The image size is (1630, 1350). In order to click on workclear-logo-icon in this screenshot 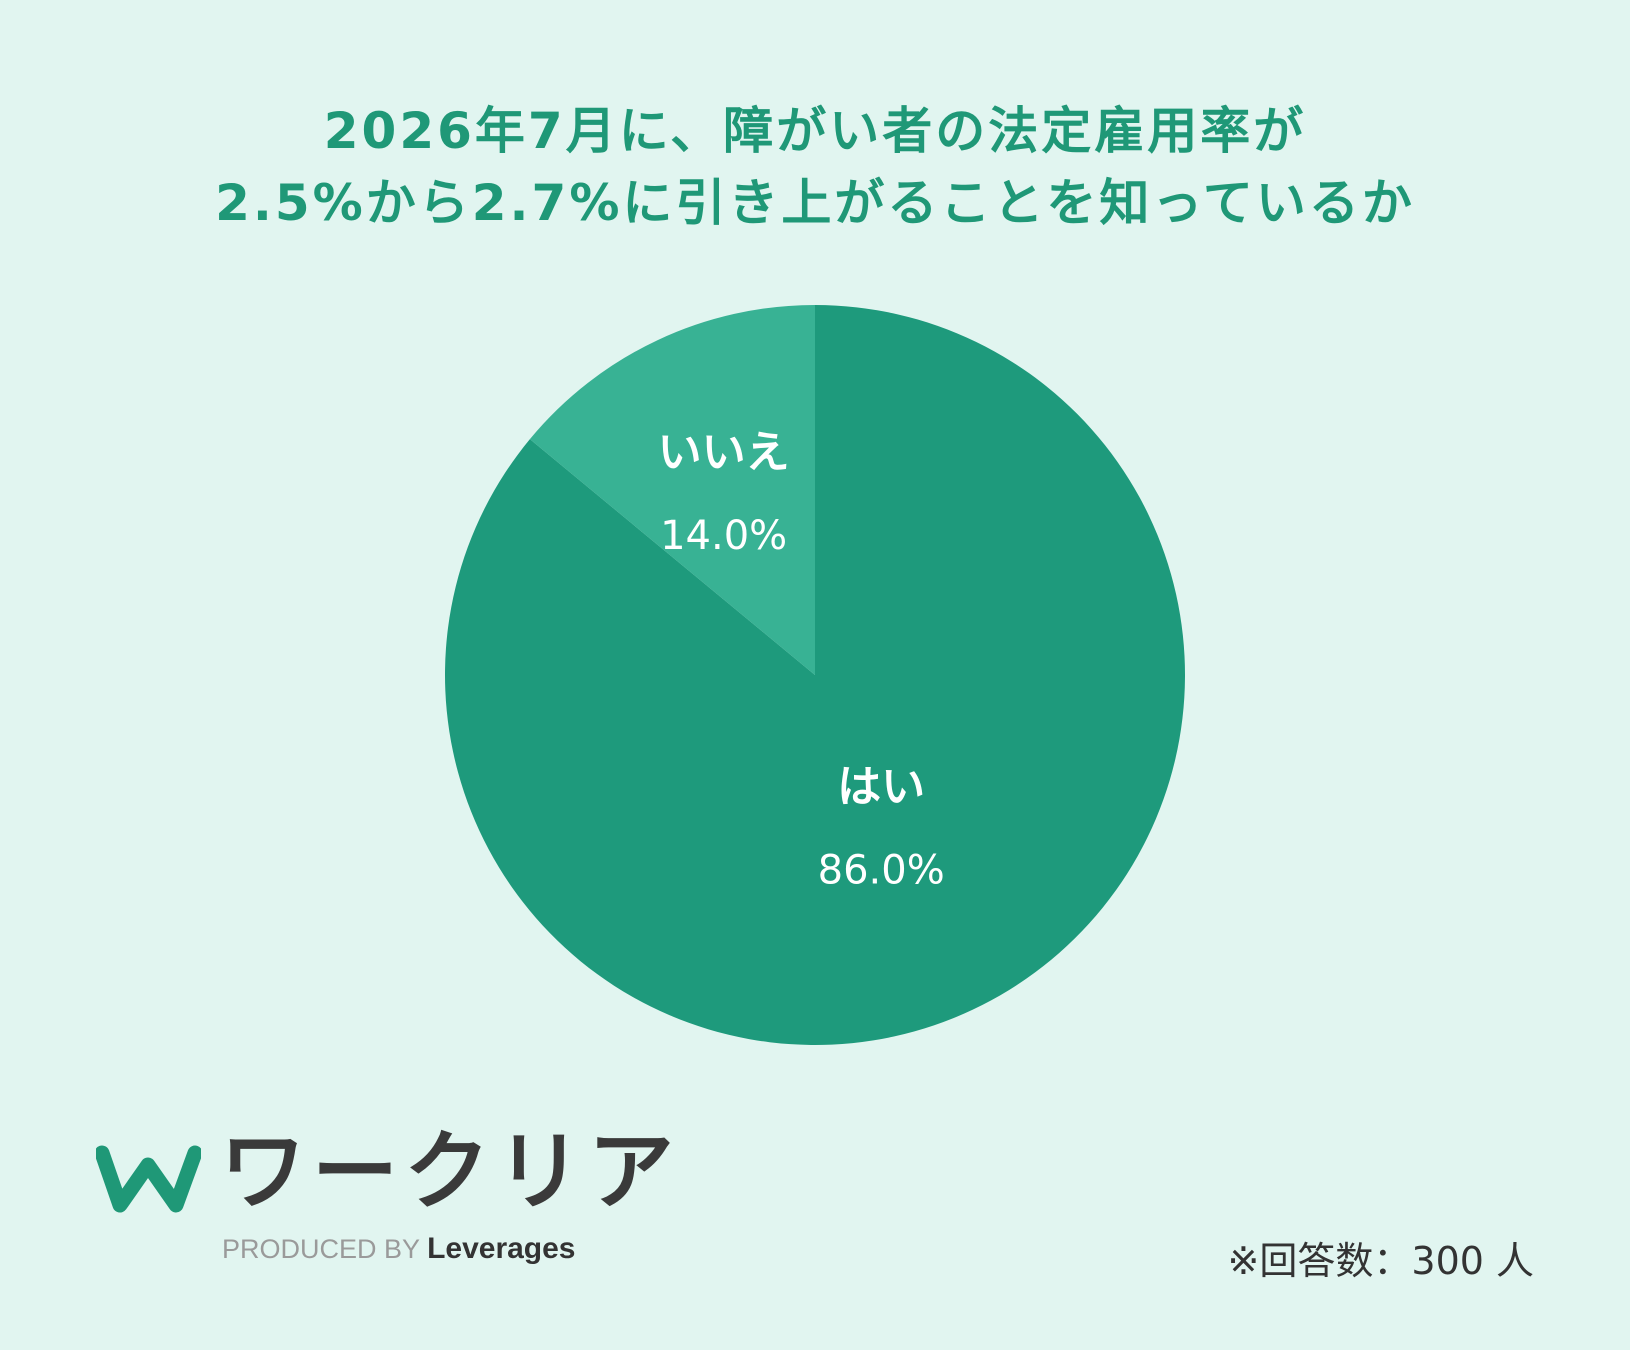, I will do `click(148, 1179)`.